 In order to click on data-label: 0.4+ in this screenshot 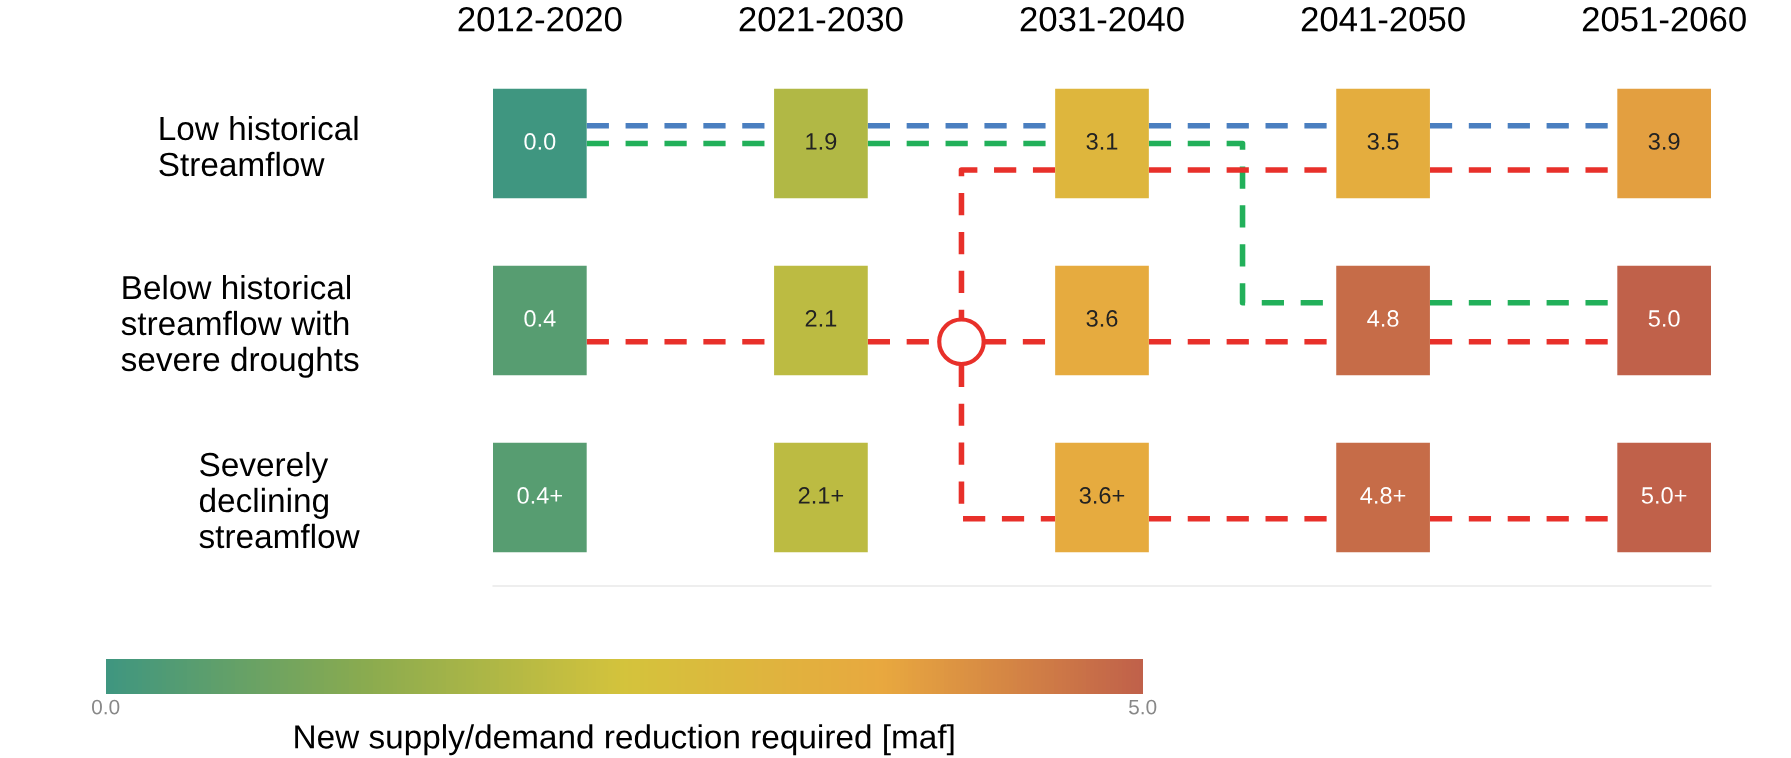, I will do `click(539, 495)`.